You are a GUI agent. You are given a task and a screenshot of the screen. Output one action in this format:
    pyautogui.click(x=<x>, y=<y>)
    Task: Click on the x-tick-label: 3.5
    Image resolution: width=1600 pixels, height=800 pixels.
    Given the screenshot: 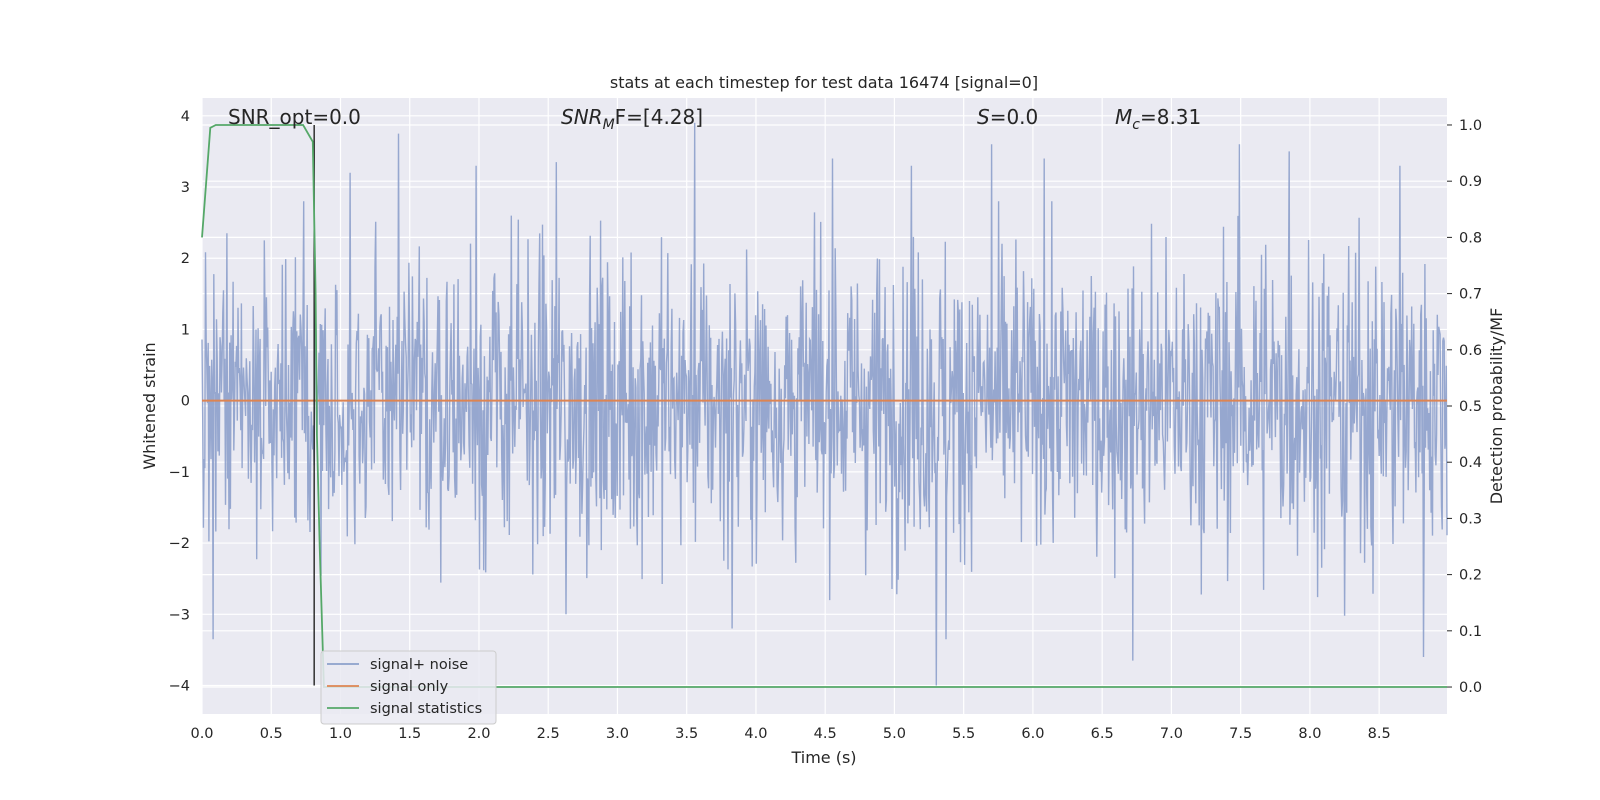 What is the action you would take?
    pyautogui.click(x=686, y=734)
    